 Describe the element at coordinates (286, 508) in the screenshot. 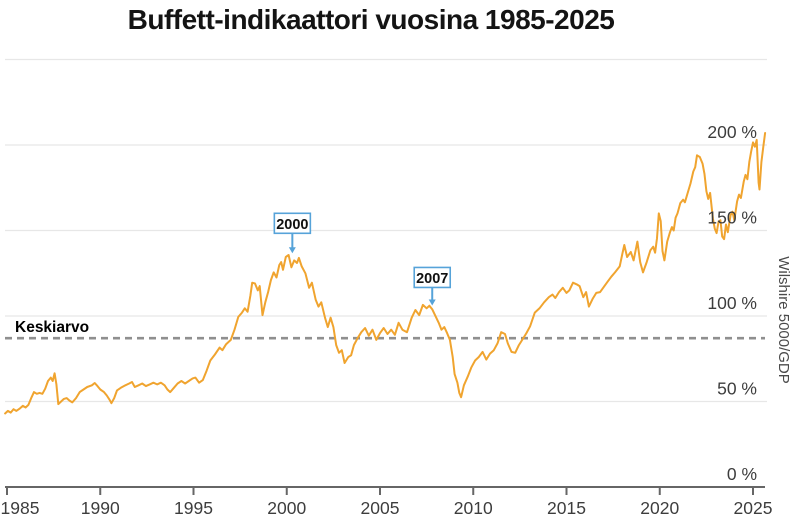

I see `x-tick-label-2000: 2000` at that location.